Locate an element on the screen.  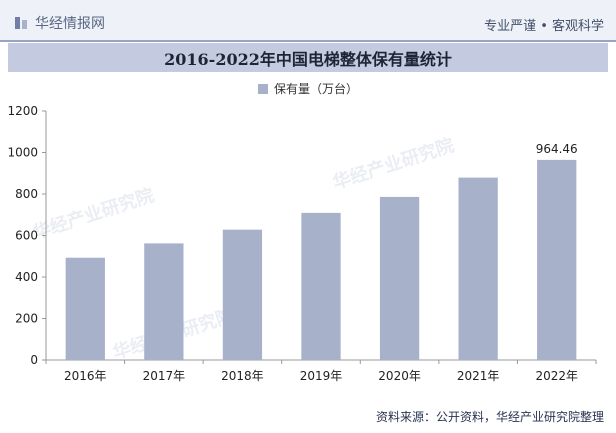
source-note: 资料来源：公开资料，华经产业研究院整理 is located at coordinates (489, 417).